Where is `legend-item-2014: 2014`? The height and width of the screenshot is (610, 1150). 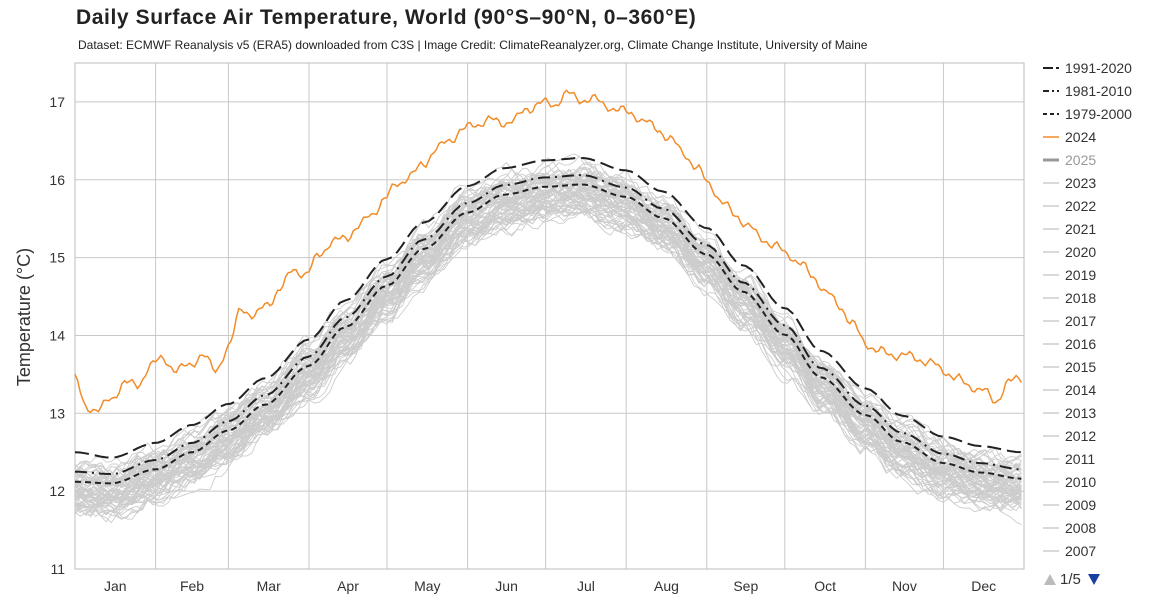 legend-item-2014: 2014 is located at coordinates (1069, 390).